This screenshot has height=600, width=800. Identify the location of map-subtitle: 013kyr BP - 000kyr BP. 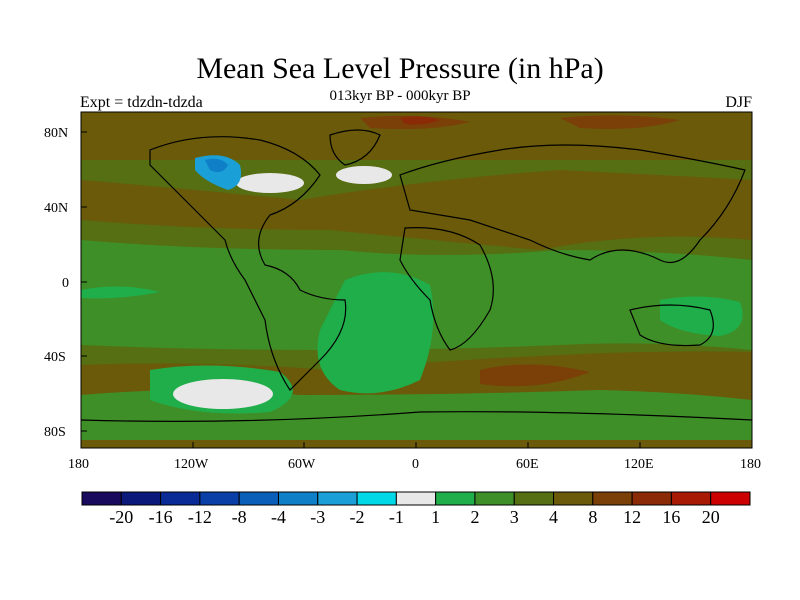
(400, 96).